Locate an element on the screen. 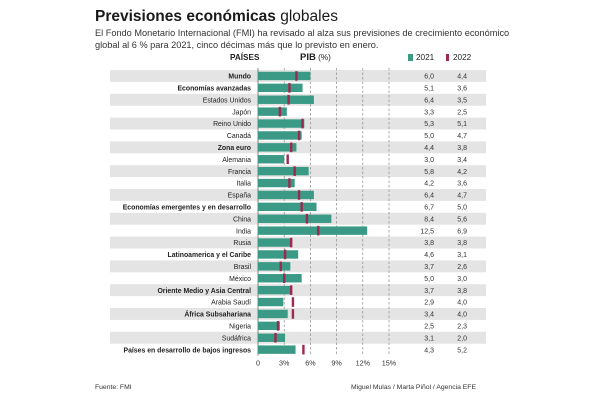 Image resolution: width=591 pixels, height=400 pixels. value-2021: 4,3 is located at coordinates (429, 350).